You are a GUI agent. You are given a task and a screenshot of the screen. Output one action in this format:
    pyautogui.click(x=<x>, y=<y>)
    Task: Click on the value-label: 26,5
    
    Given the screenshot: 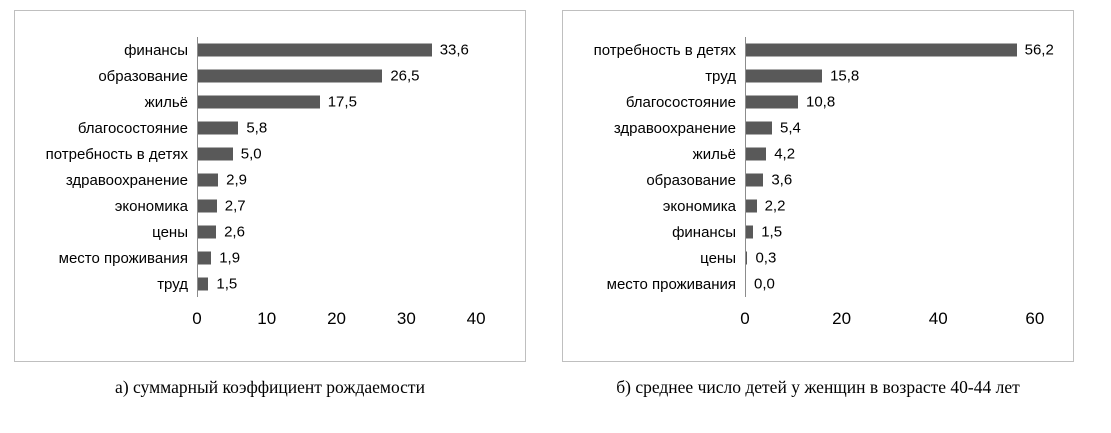 What is the action you would take?
    pyautogui.click(x=405, y=76)
    